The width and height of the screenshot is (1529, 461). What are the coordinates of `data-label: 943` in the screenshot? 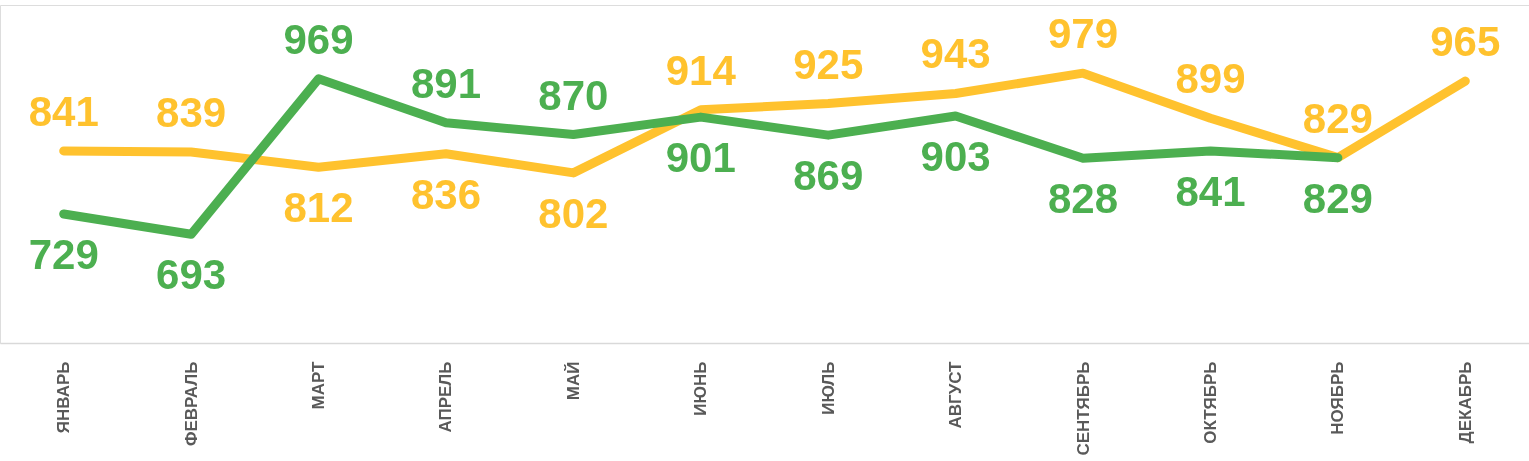 It's located at (955, 54).